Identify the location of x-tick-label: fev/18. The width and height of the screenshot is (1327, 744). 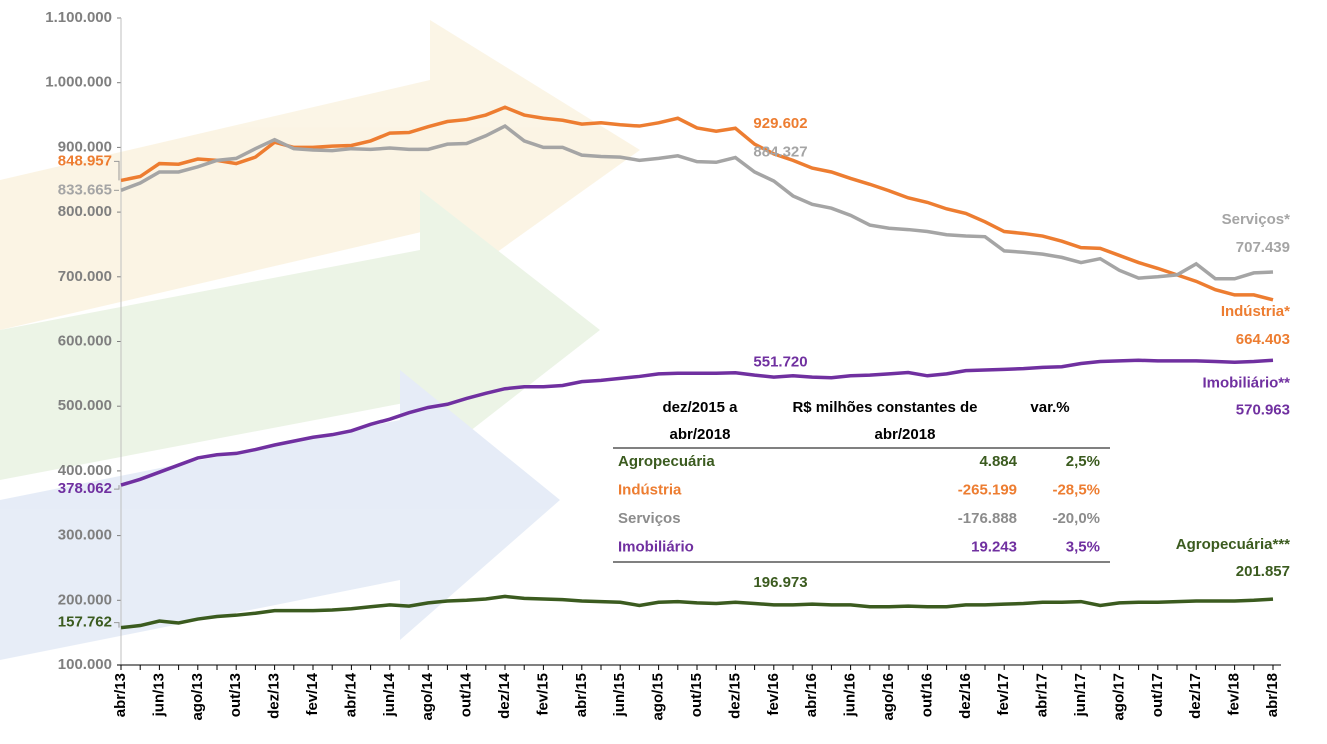
(1234, 694).